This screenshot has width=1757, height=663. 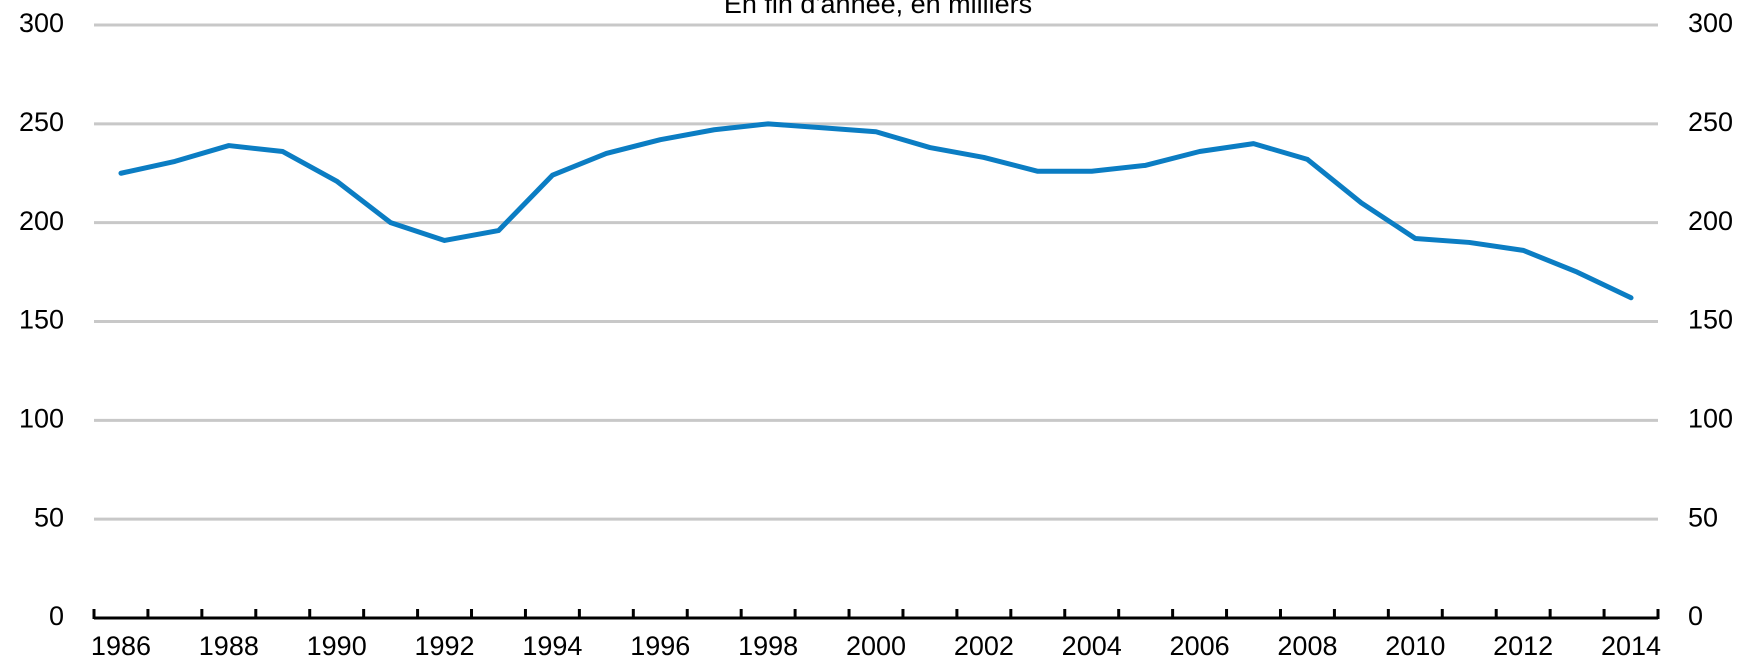 What do you see at coordinates (1631, 646) in the screenshot?
I see `x-tick-label: 2014` at bounding box center [1631, 646].